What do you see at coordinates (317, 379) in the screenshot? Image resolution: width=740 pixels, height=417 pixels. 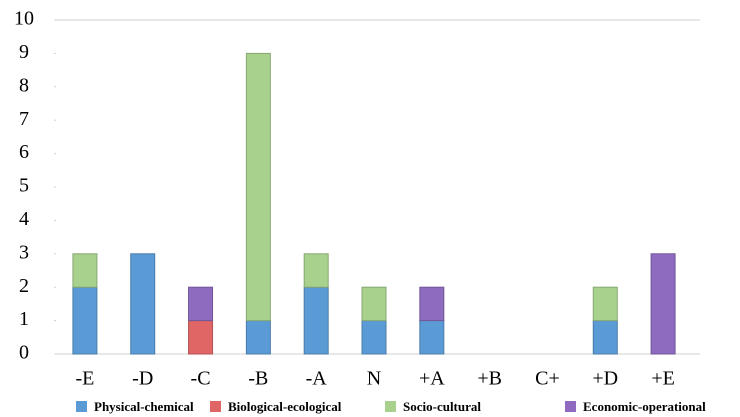 I see `x-tick-label: -A` at bounding box center [317, 379].